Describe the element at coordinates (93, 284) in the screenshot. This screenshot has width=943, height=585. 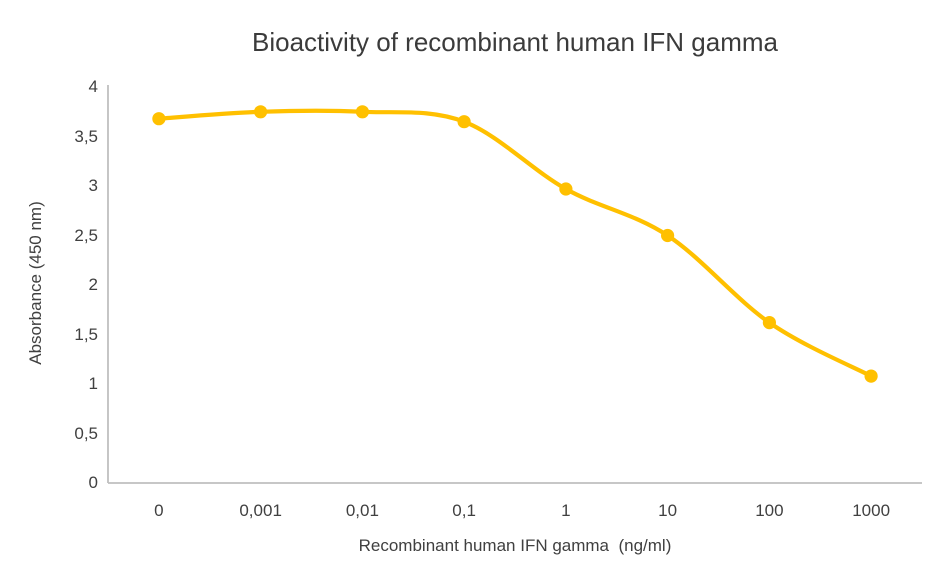
I see `y-tick-label: 2` at that location.